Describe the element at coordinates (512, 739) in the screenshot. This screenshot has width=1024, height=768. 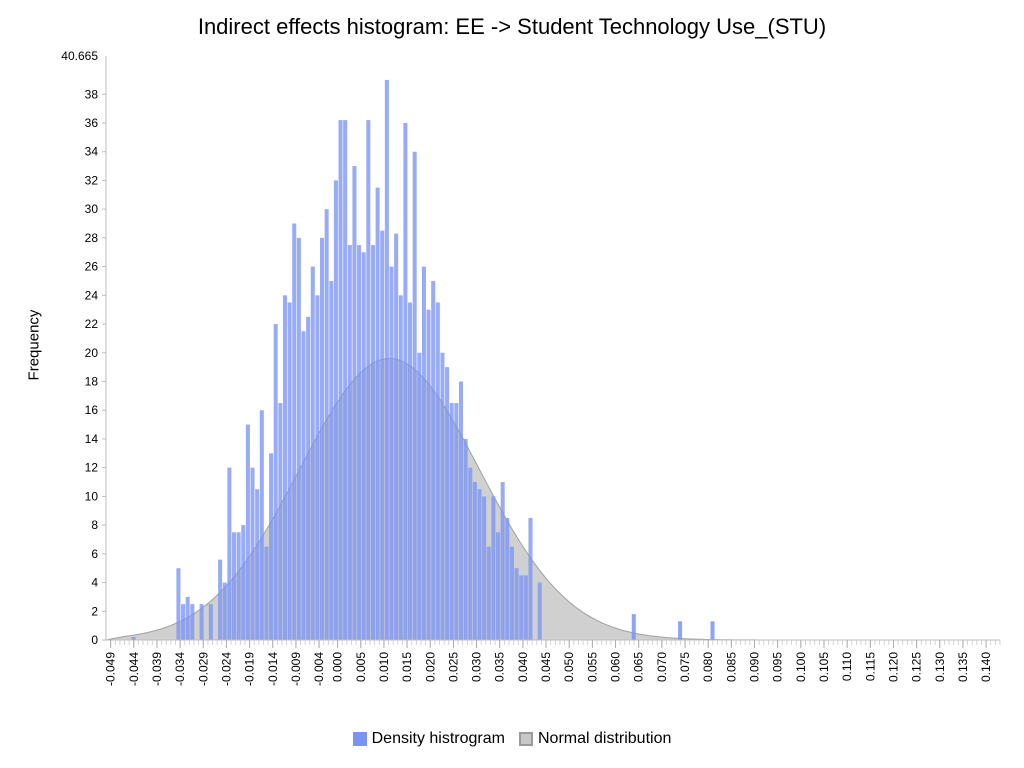
I see `legend: Density histrogram Normal distribution` at that location.